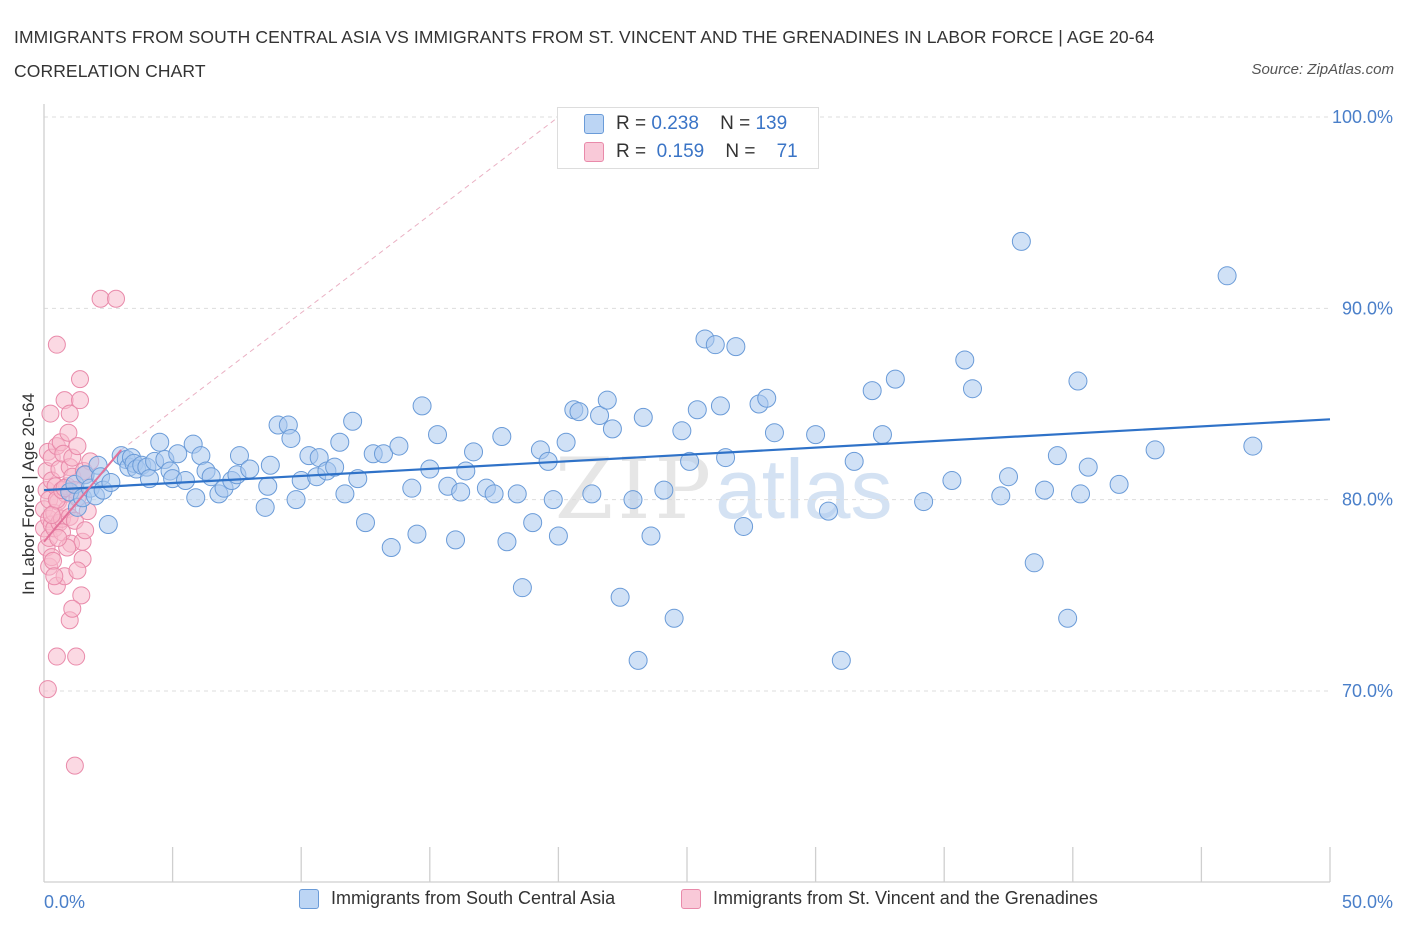 The height and width of the screenshot is (930, 1406). What do you see at coordinates (28, 494) in the screenshot?
I see `y-axis-label: In Labor Force | Age 20-64` at bounding box center [28, 494].